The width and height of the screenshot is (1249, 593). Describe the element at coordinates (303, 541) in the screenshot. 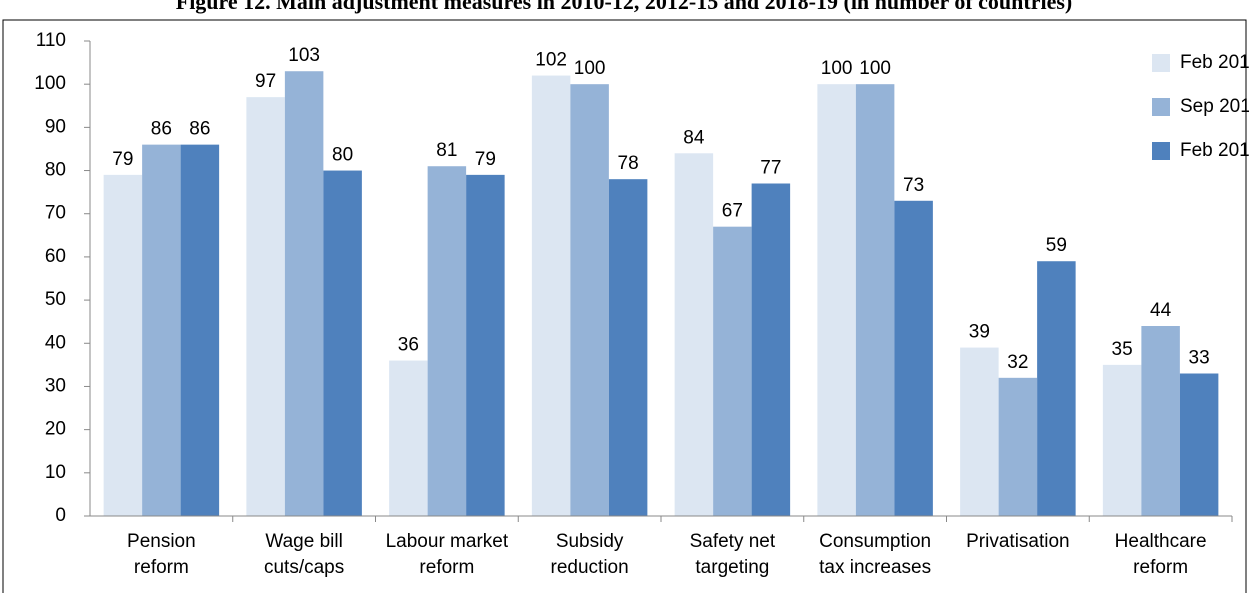

I see `x-tick-label: Wage bill` at that location.